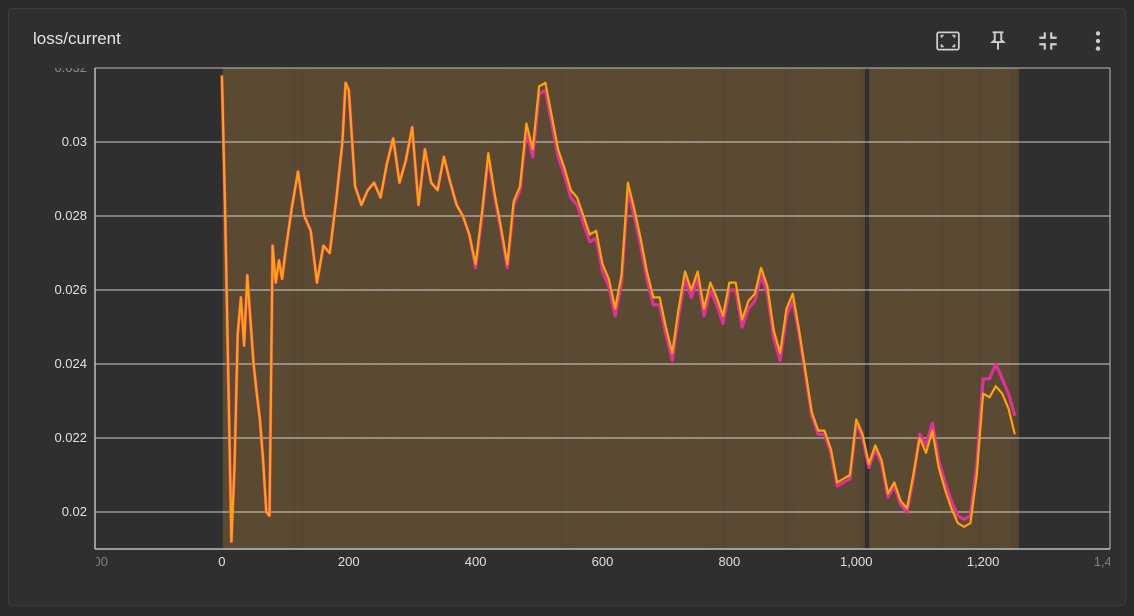  Describe the element at coordinates (74, 511) in the screenshot. I see `y-tick-label: 0.02` at that location.